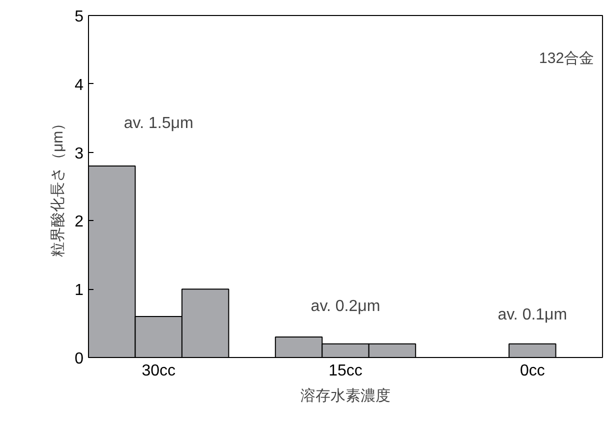 This screenshot has width=604, height=426. I want to click on bar, so click(532, 350).